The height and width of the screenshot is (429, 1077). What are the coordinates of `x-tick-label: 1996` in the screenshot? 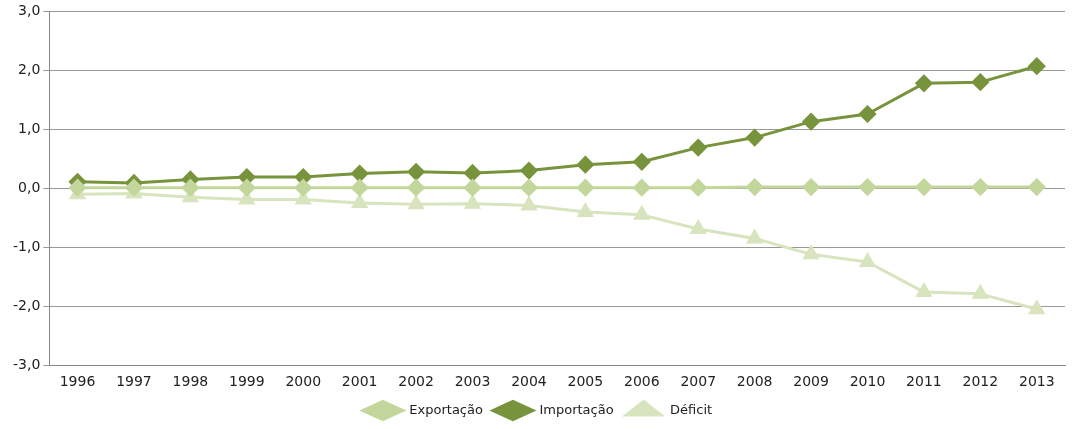 It's located at (77, 381).